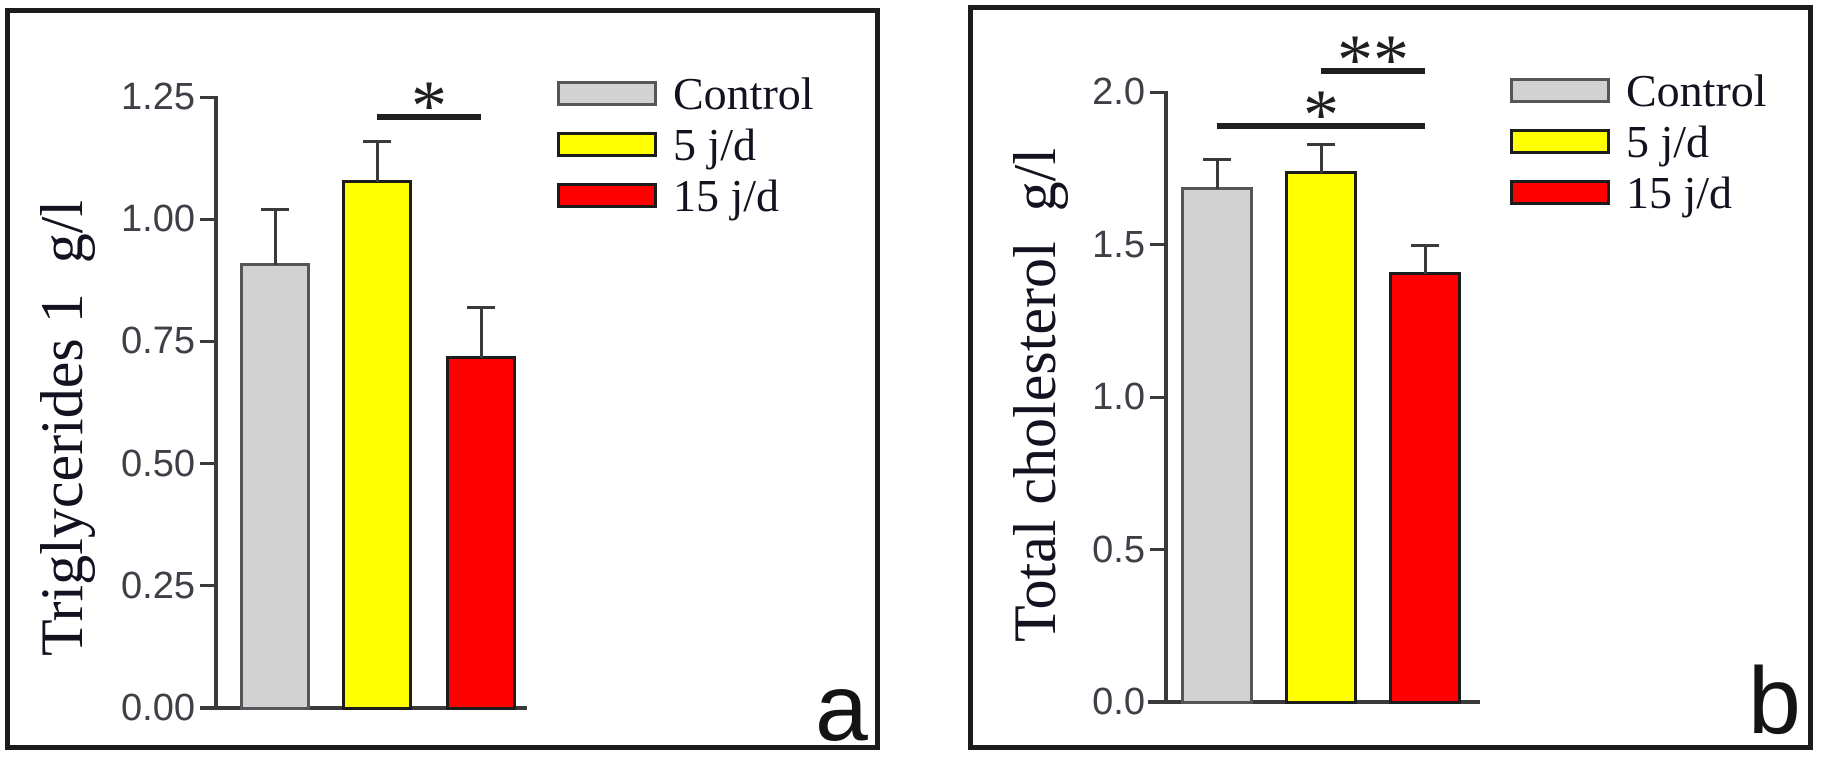 The height and width of the screenshot is (761, 1824). I want to click on y-tick-label: 0.50, so click(158, 463).